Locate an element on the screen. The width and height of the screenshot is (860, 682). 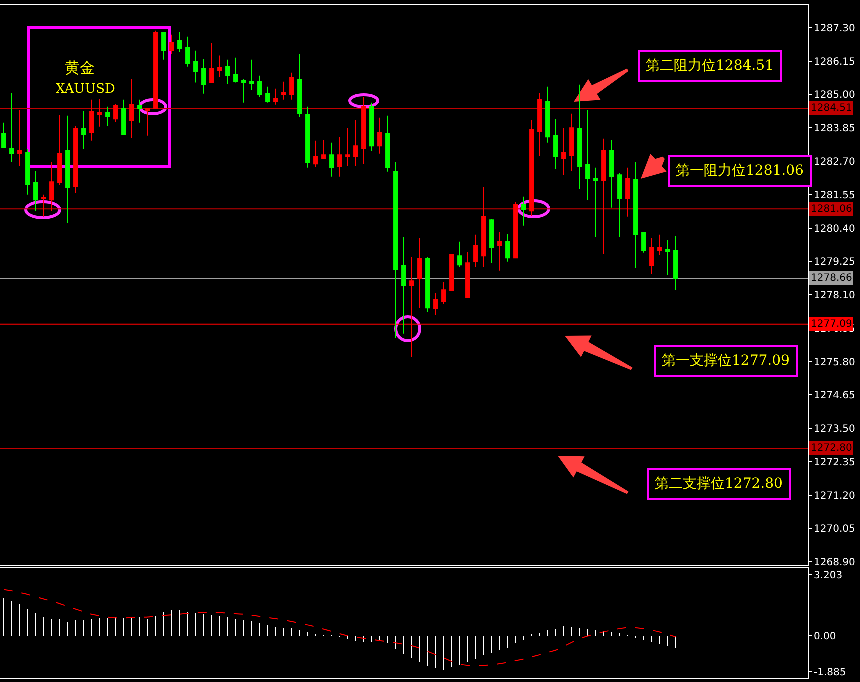
ref-line-label: 1281.06 is located at coordinates (831, 209).